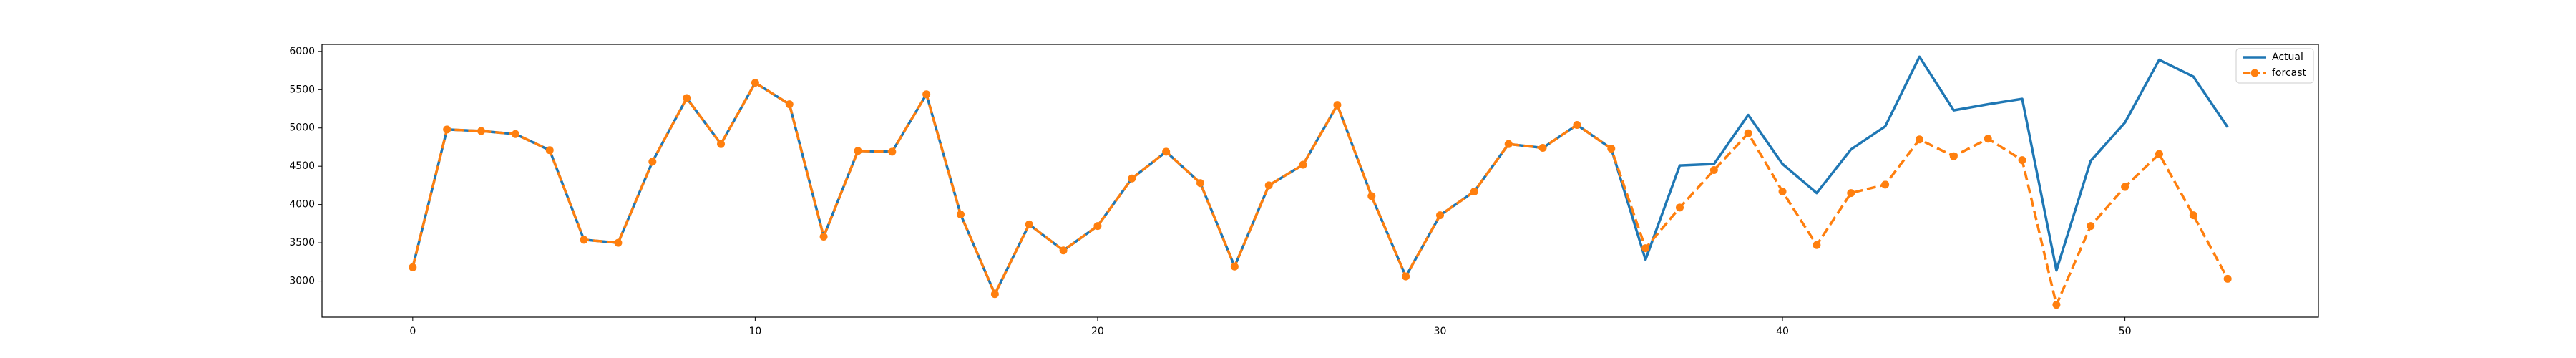 The height and width of the screenshot is (358, 2576). I want to click on x-tick-label: 50, so click(2125, 331).